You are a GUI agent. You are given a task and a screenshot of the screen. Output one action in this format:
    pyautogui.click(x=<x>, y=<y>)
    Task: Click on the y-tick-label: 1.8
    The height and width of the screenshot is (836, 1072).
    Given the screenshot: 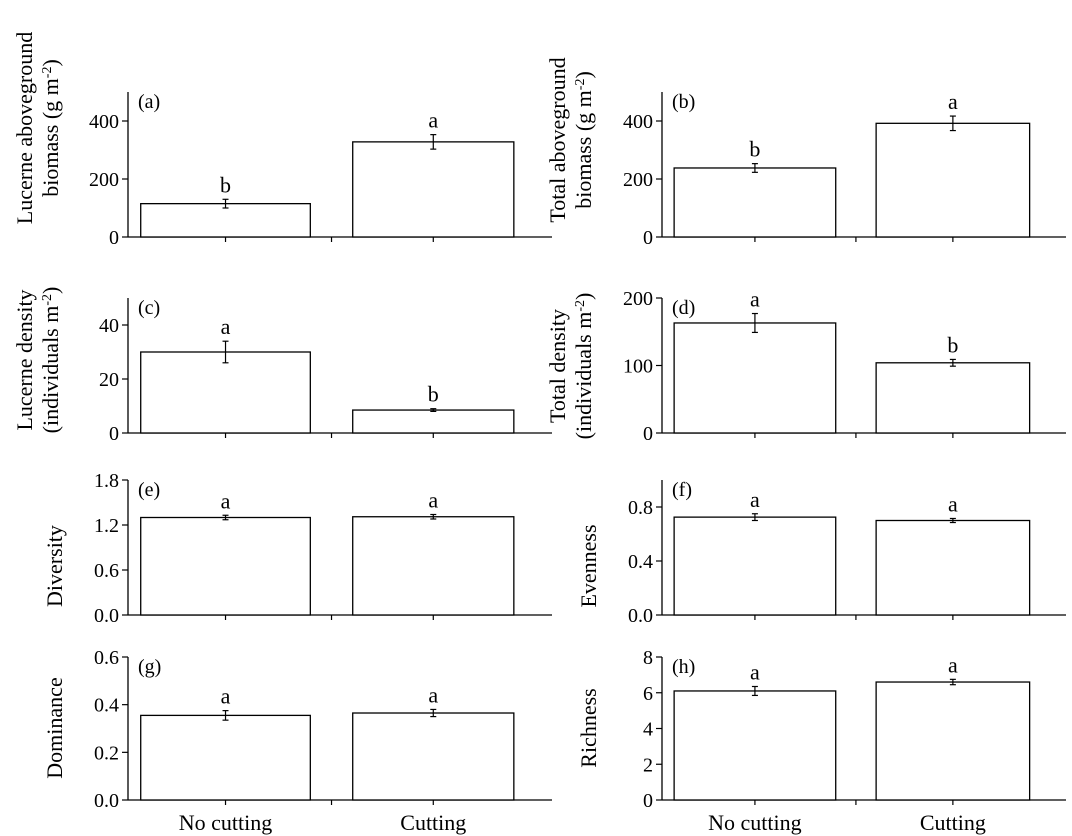 What is the action you would take?
    pyautogui.click(x=106, y=481)
    